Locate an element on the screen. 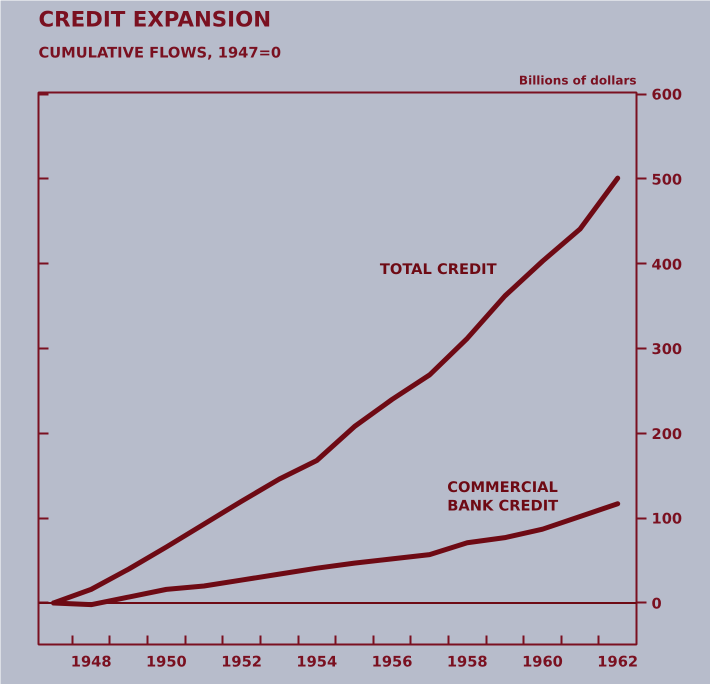 The image size is (710, 684). y-tick-label: 0 is located at coordinates (657, 603).